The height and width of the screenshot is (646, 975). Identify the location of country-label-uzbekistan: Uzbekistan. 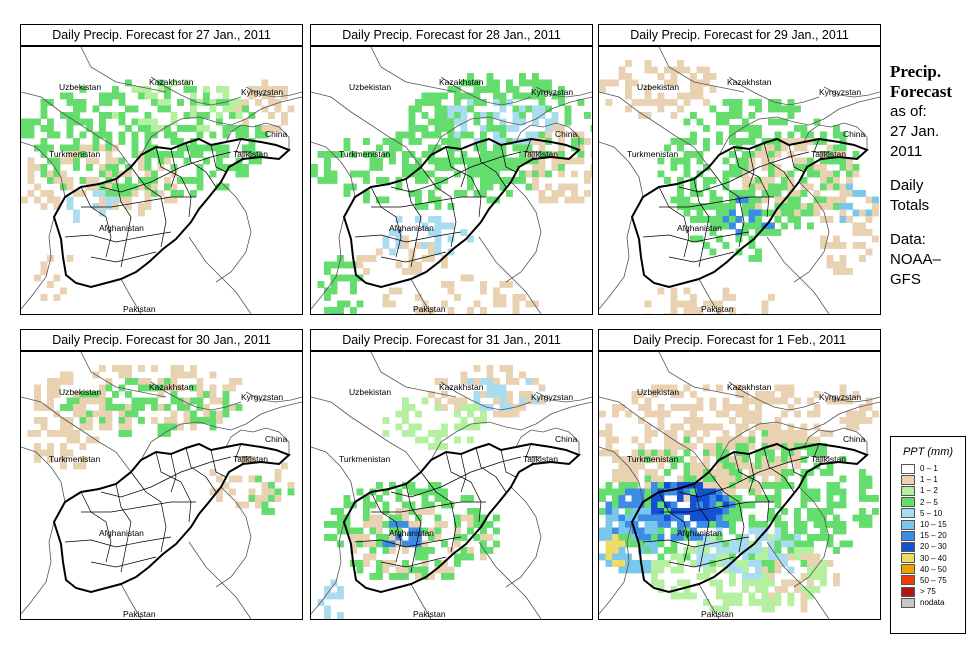
(658, 87).